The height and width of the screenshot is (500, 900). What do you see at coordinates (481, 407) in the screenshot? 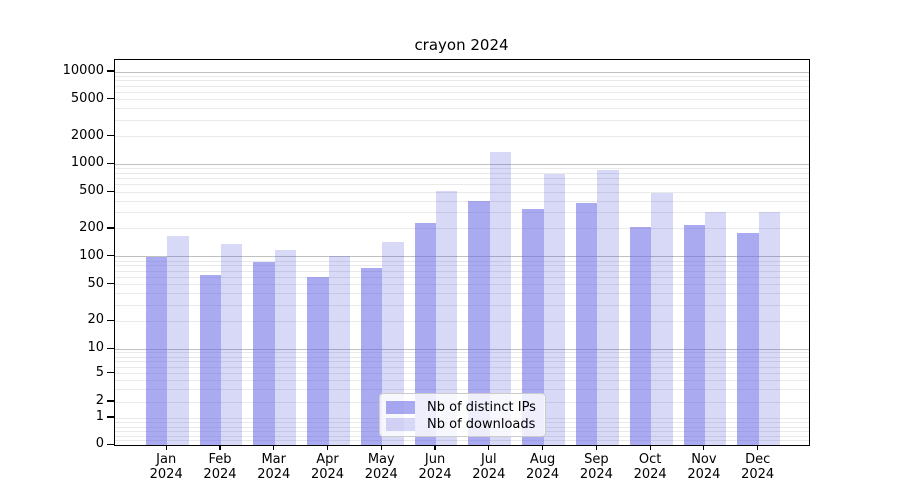
I see `legend-label-distinct-ips: Nb of distinct IPs` at bounding box center [481, 407].